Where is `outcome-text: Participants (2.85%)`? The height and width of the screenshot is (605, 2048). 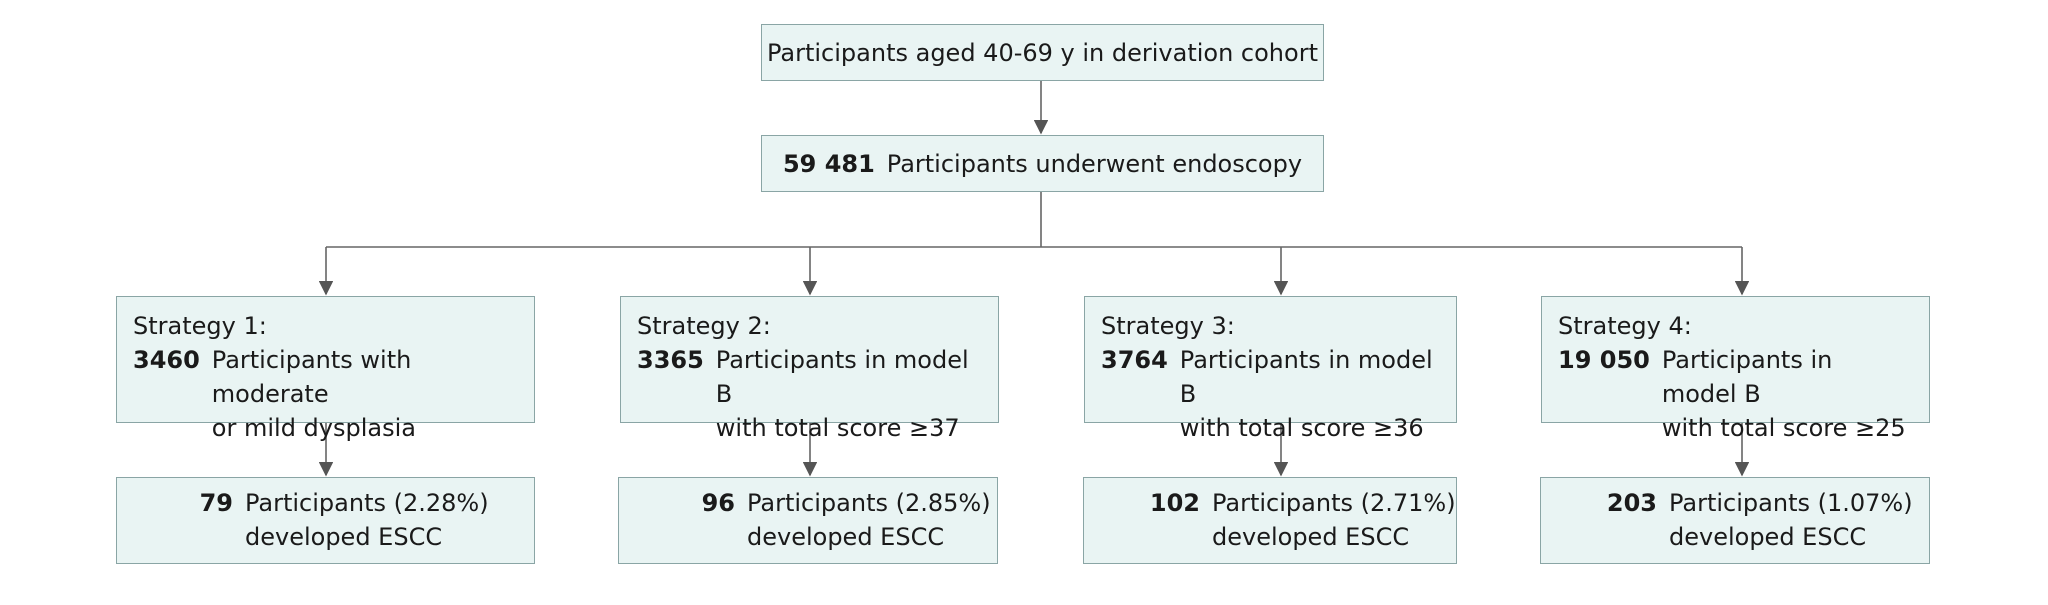 outcome-text: Participants (2.85%) is located at coordinates (869, 503).